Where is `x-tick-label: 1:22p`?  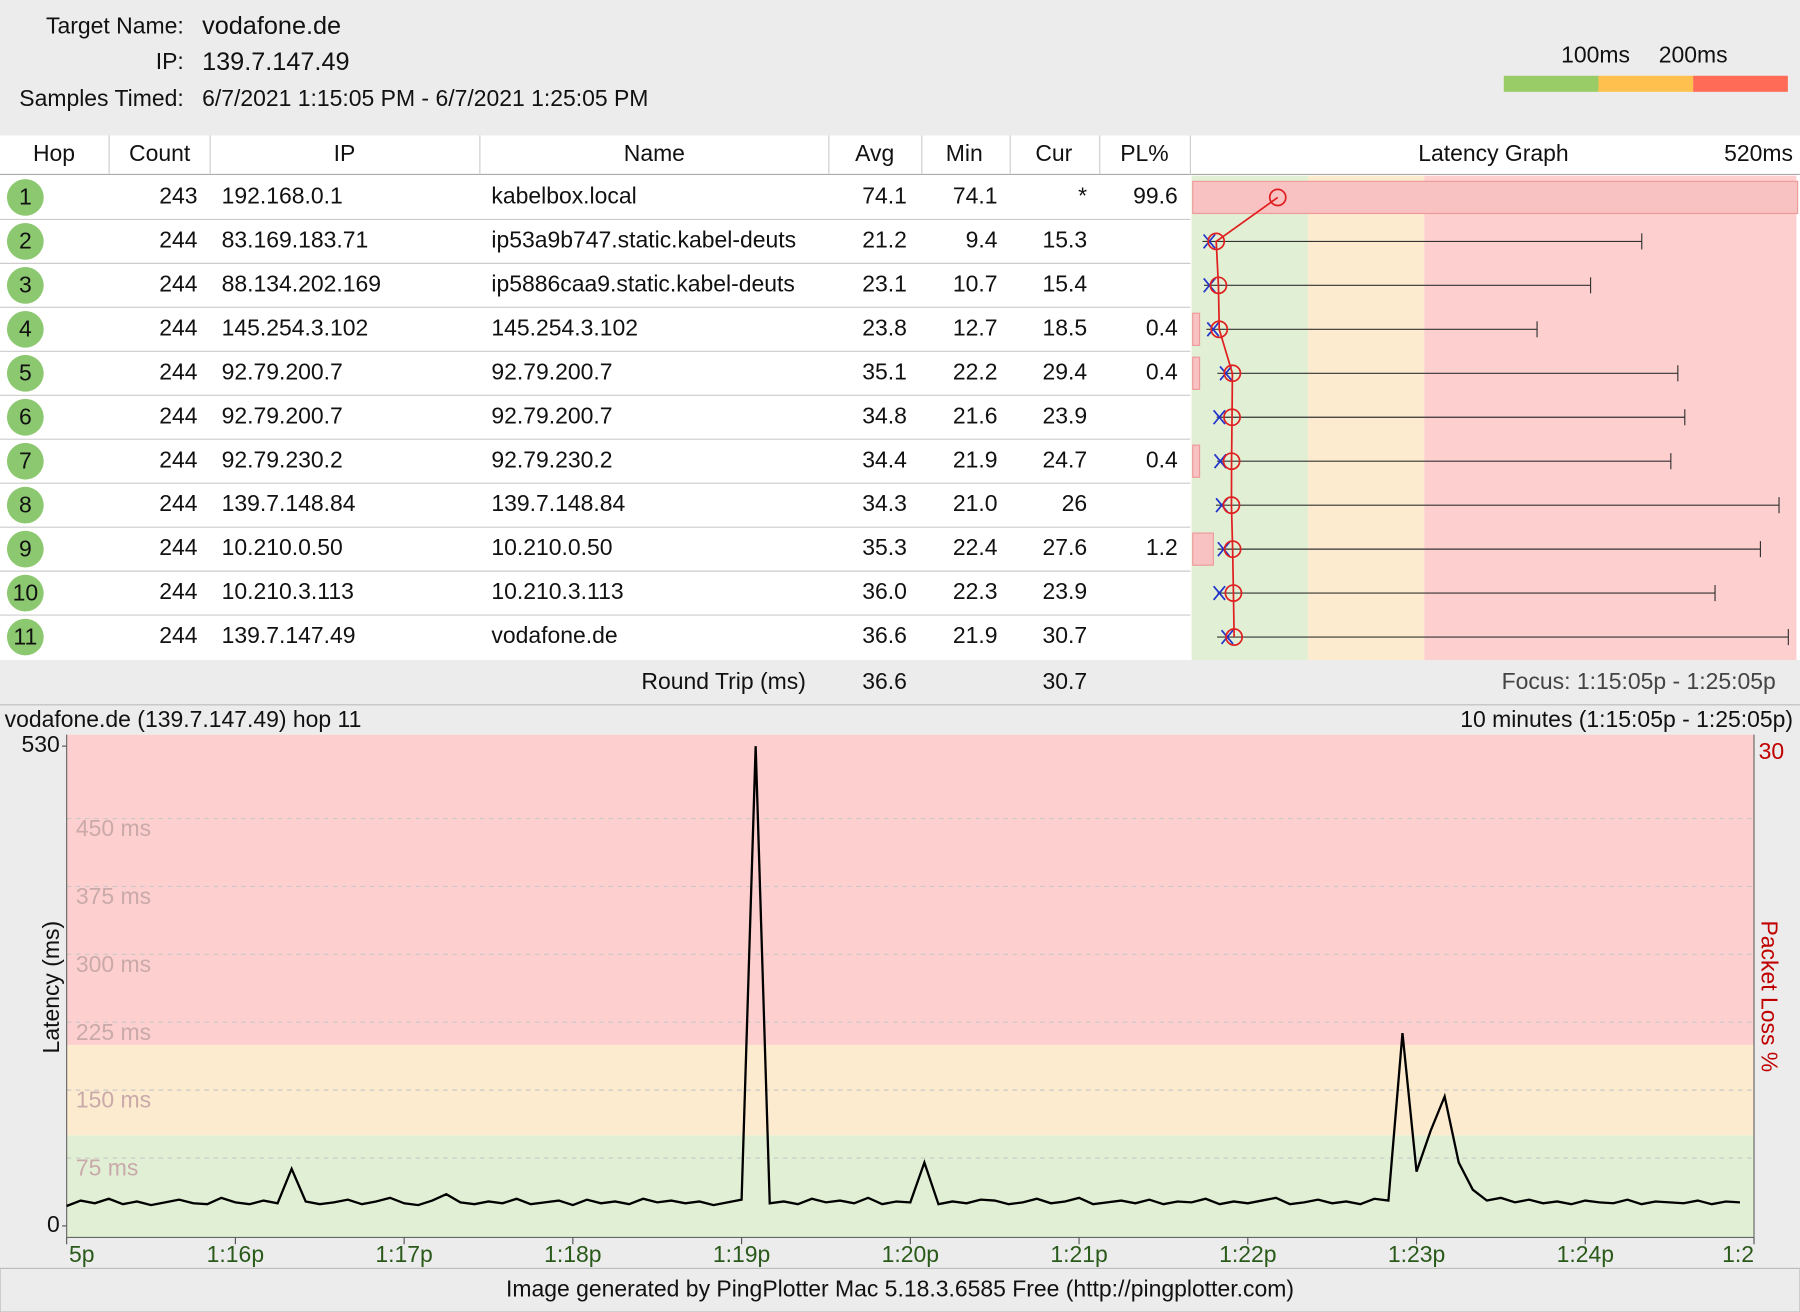
x-tick-label: 1:22p is located at coordinates (1247, 1254).